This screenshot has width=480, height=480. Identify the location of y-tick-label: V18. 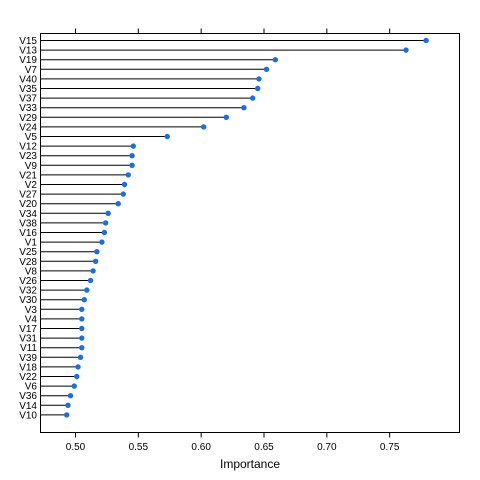
(28, 367).